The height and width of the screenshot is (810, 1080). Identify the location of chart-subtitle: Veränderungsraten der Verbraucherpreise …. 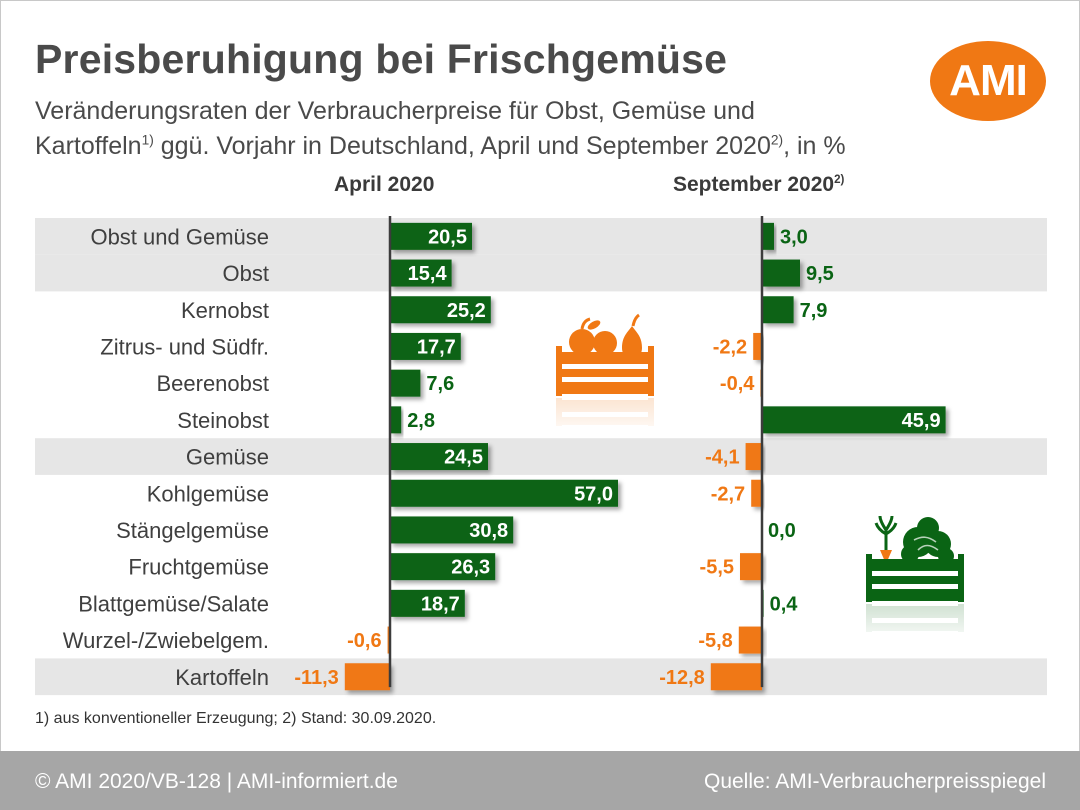
(495, 129).